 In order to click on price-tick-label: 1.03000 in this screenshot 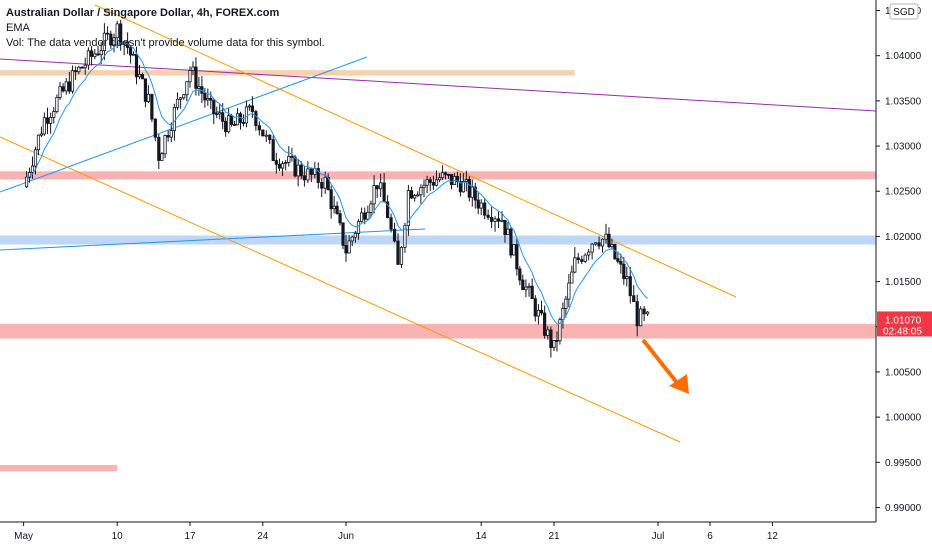, I will do `click(903, 147)`.